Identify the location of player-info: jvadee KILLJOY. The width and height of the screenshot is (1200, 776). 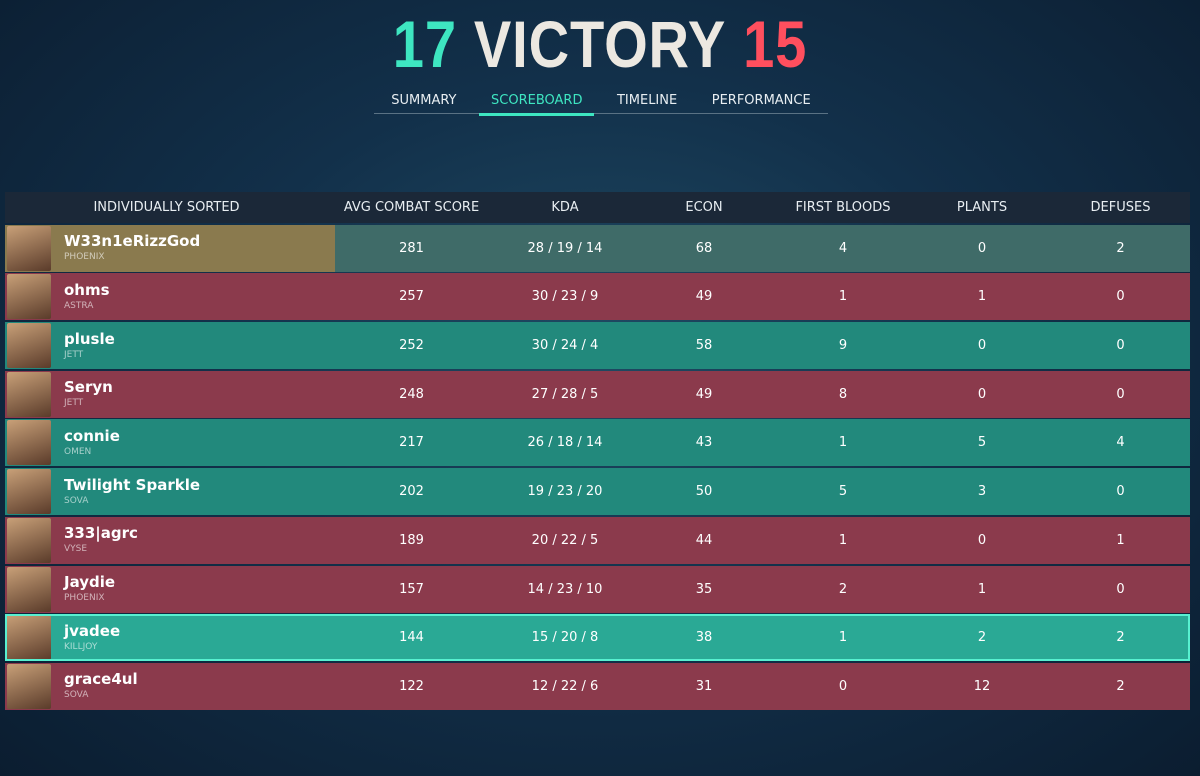
(92, 638).